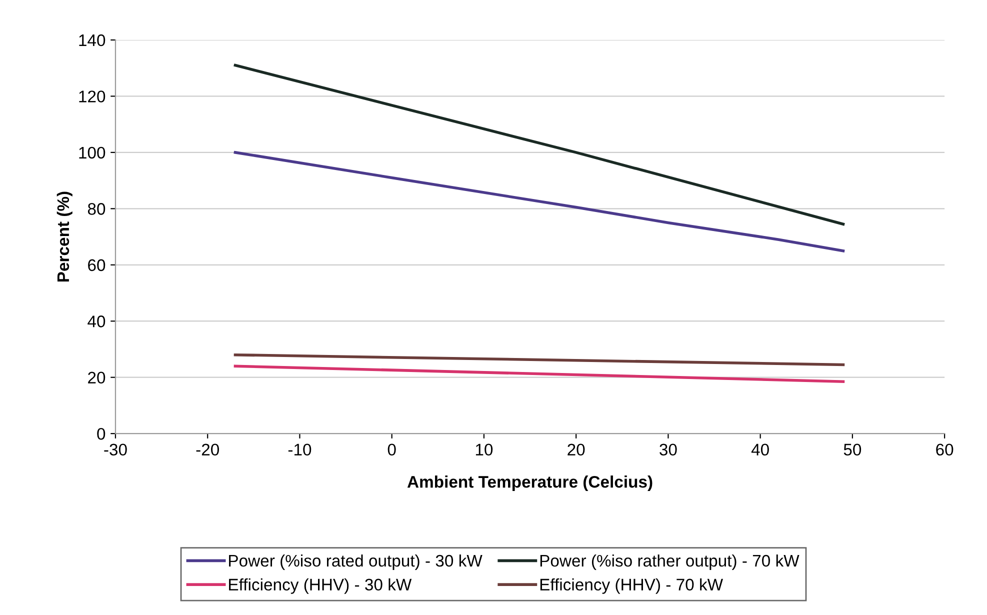 This screenshot has width=987, height=615. What do you see at coordinates (207, 450) in the screenshot?
I see `x-tick-label: -20` at bounding box center [207, 450].